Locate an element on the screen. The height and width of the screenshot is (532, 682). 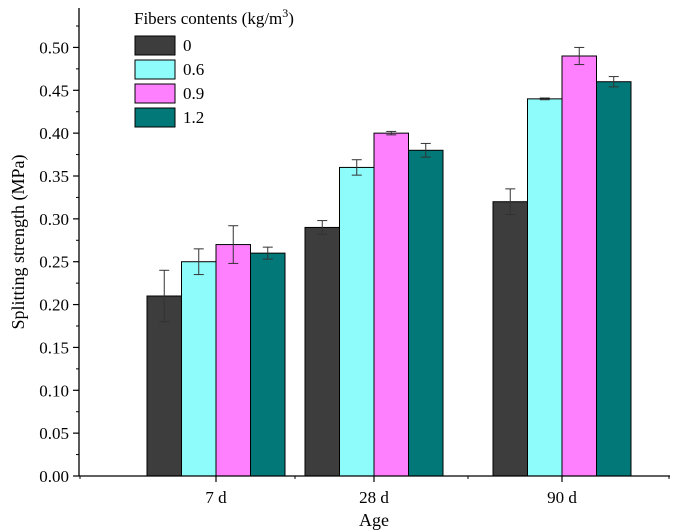
bar-1_2-7d is located at coordinates (268, 364).